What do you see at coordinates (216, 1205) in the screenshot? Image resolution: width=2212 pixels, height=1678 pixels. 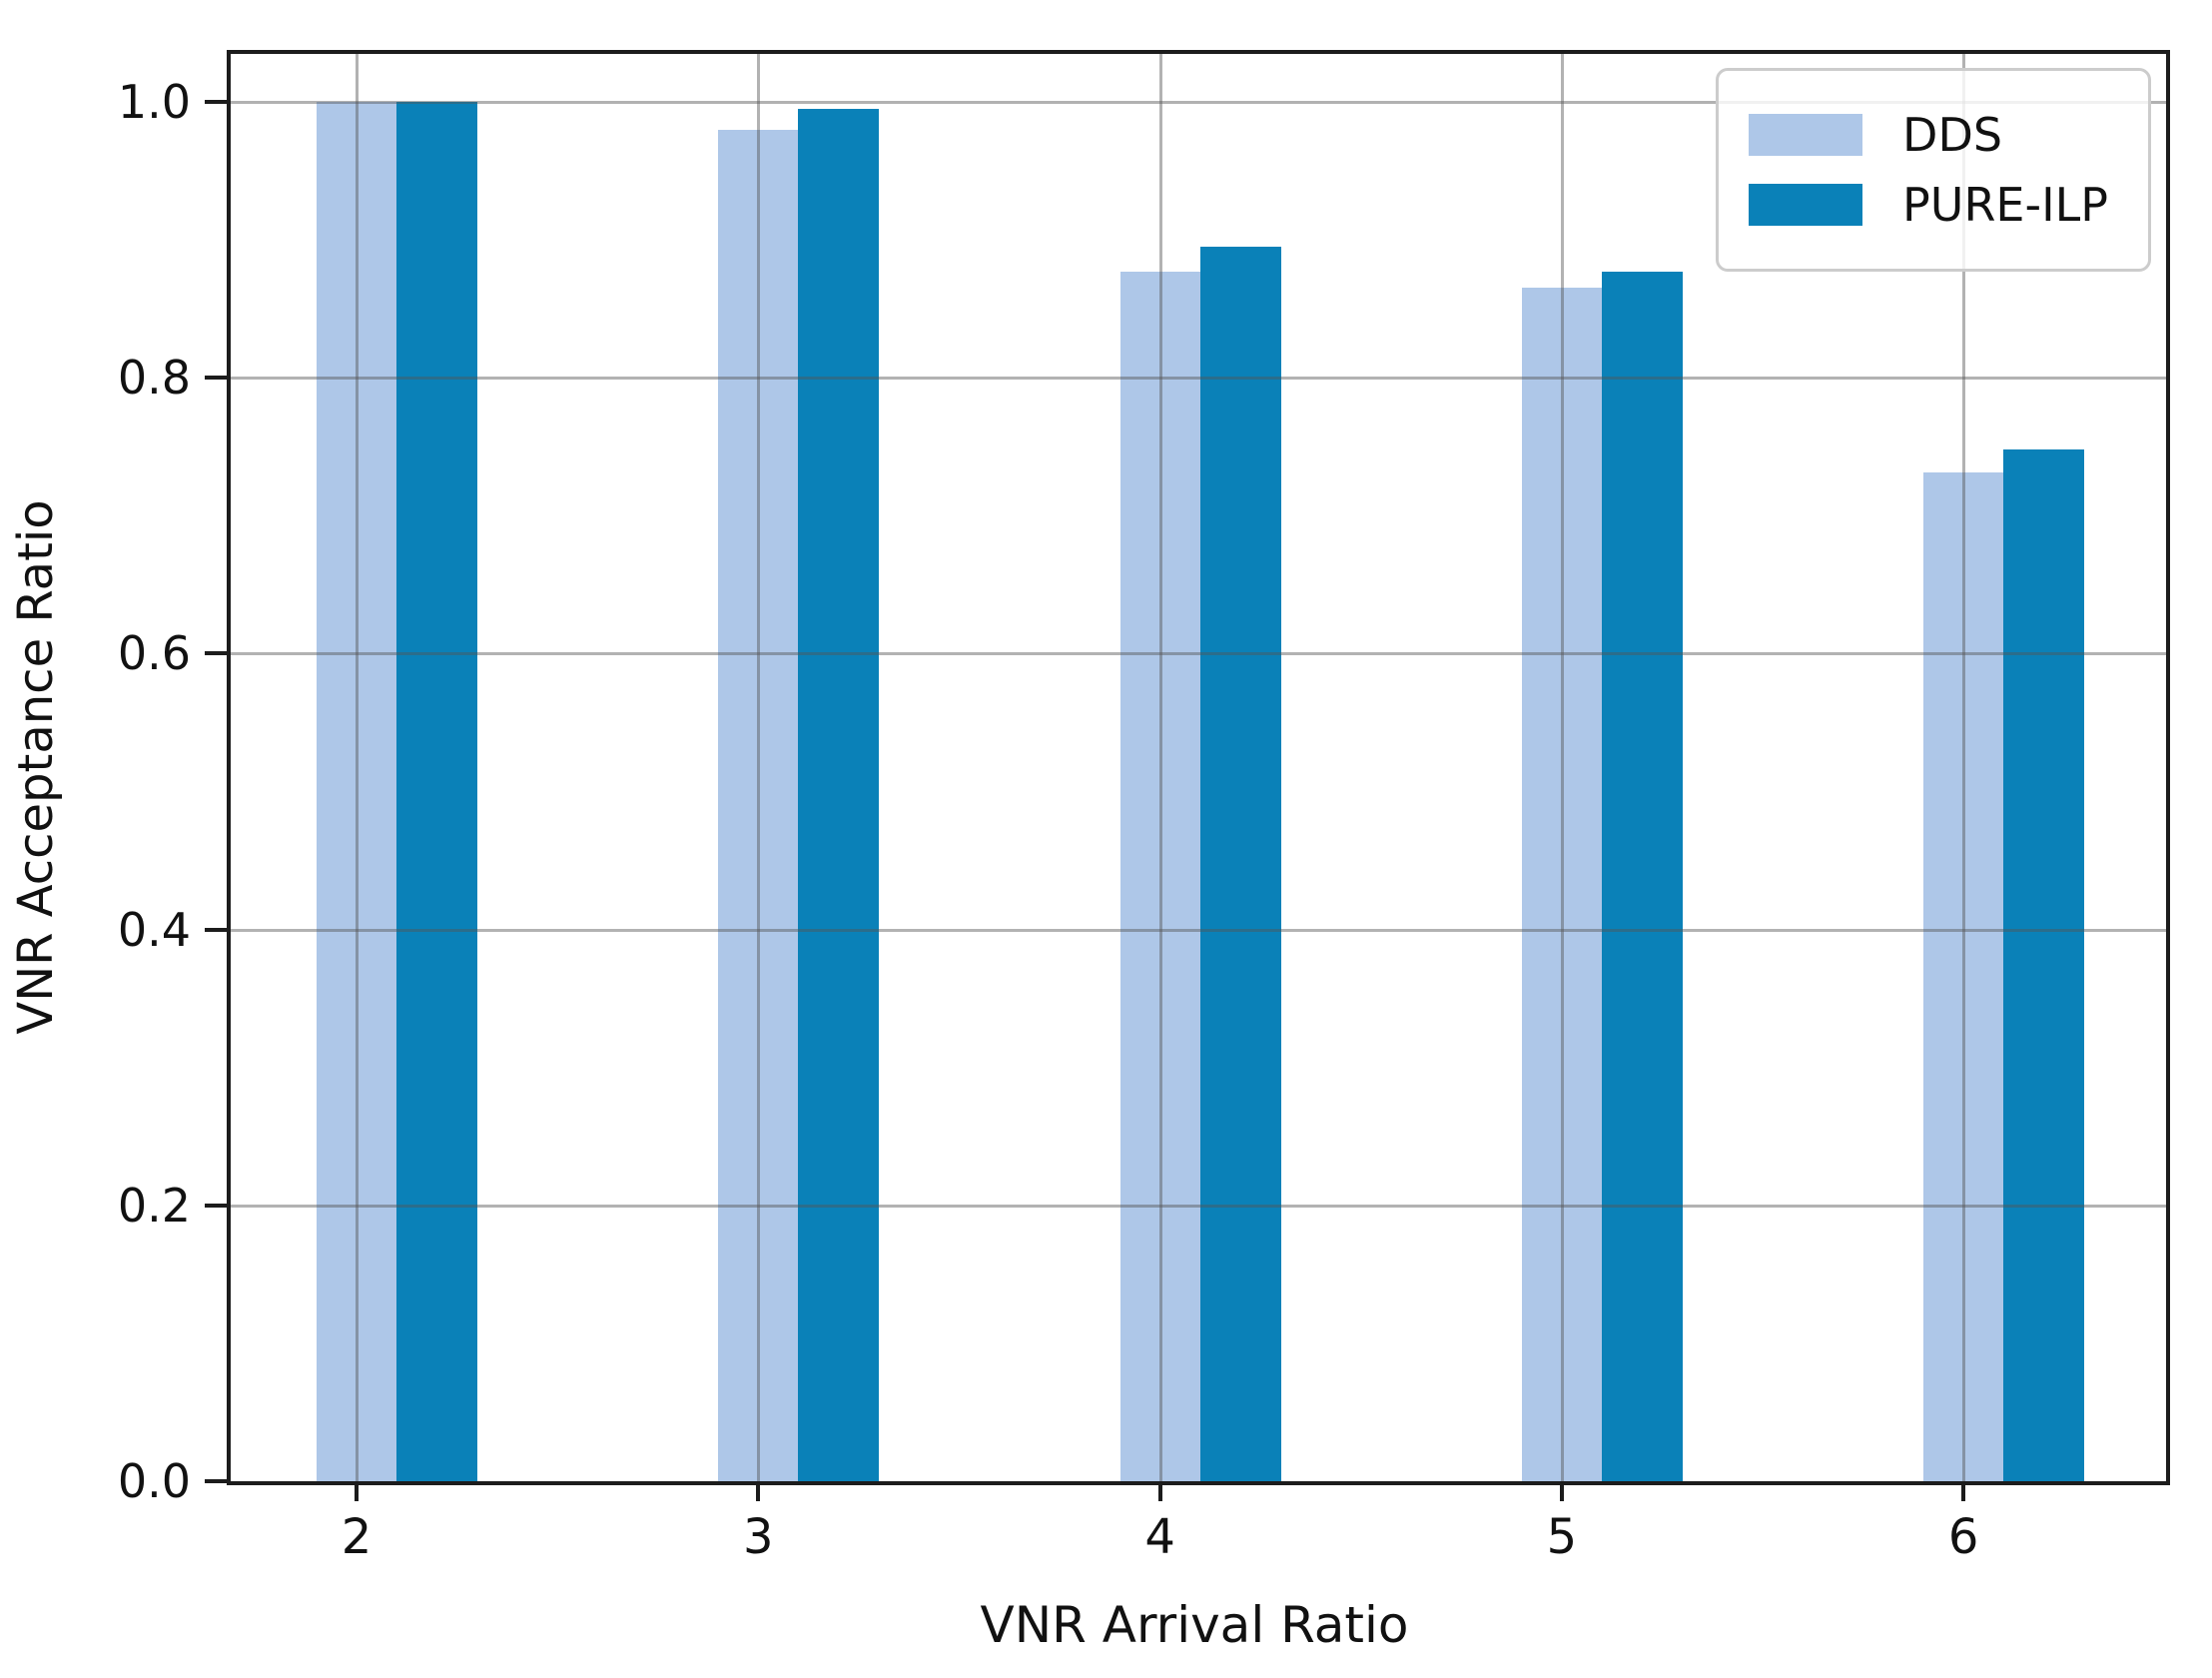 I see `y-tick-0.2` at bounding box center [216, 1205].